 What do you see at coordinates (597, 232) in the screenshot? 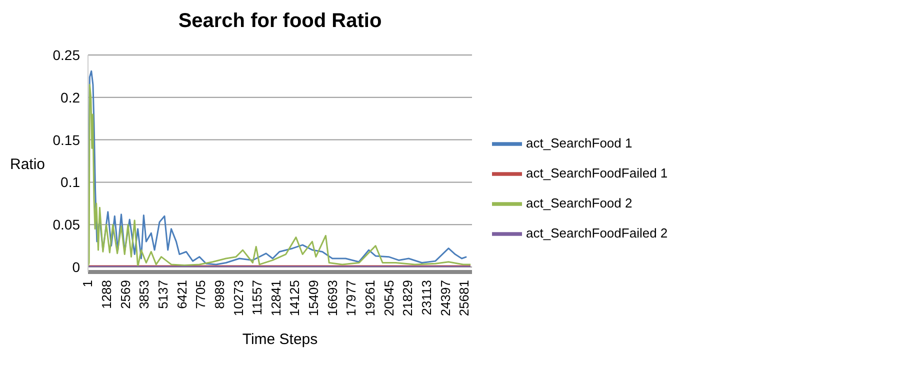
I see `legend-label: act_SearchFoodFailed 2` at bounding box center [597, 232].